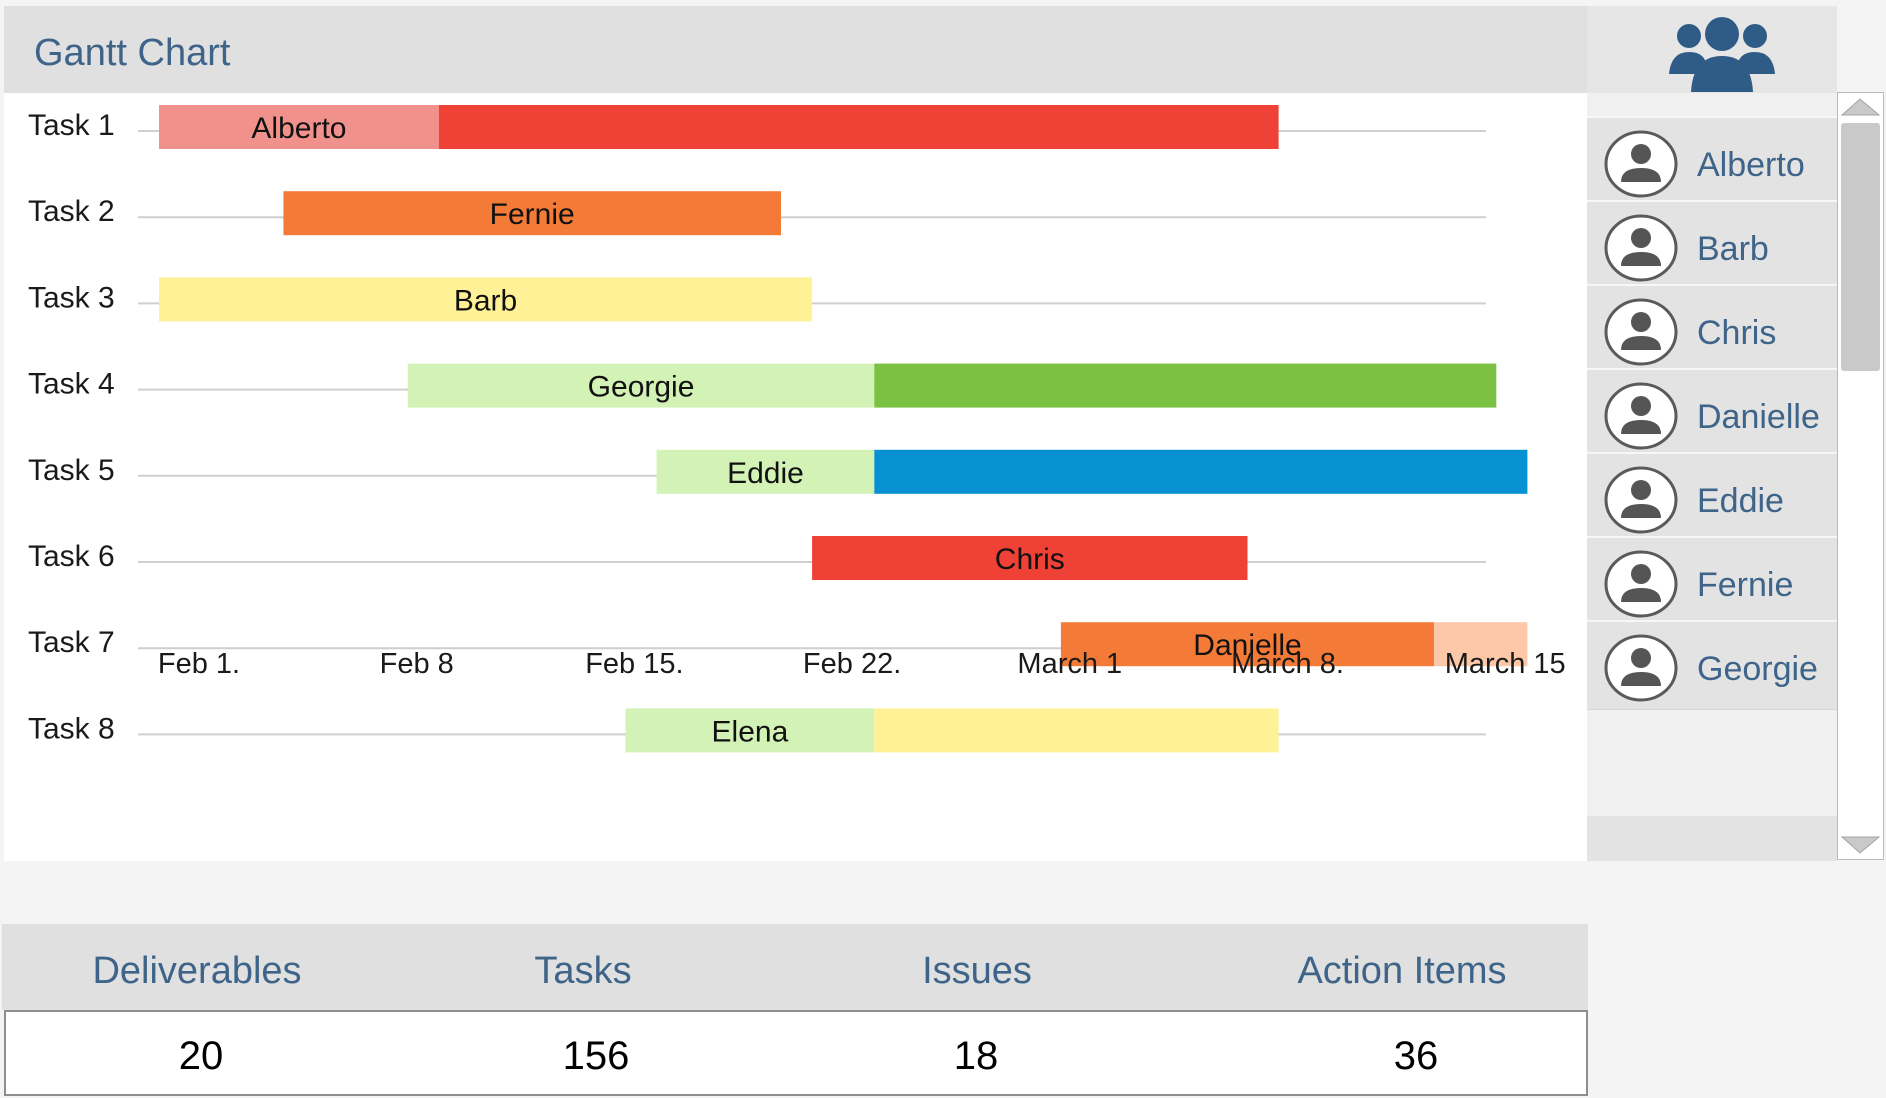 This screenshot has height=1098, width=1886. I want to click on member-card-barb: Barb, so click(1712, 245).